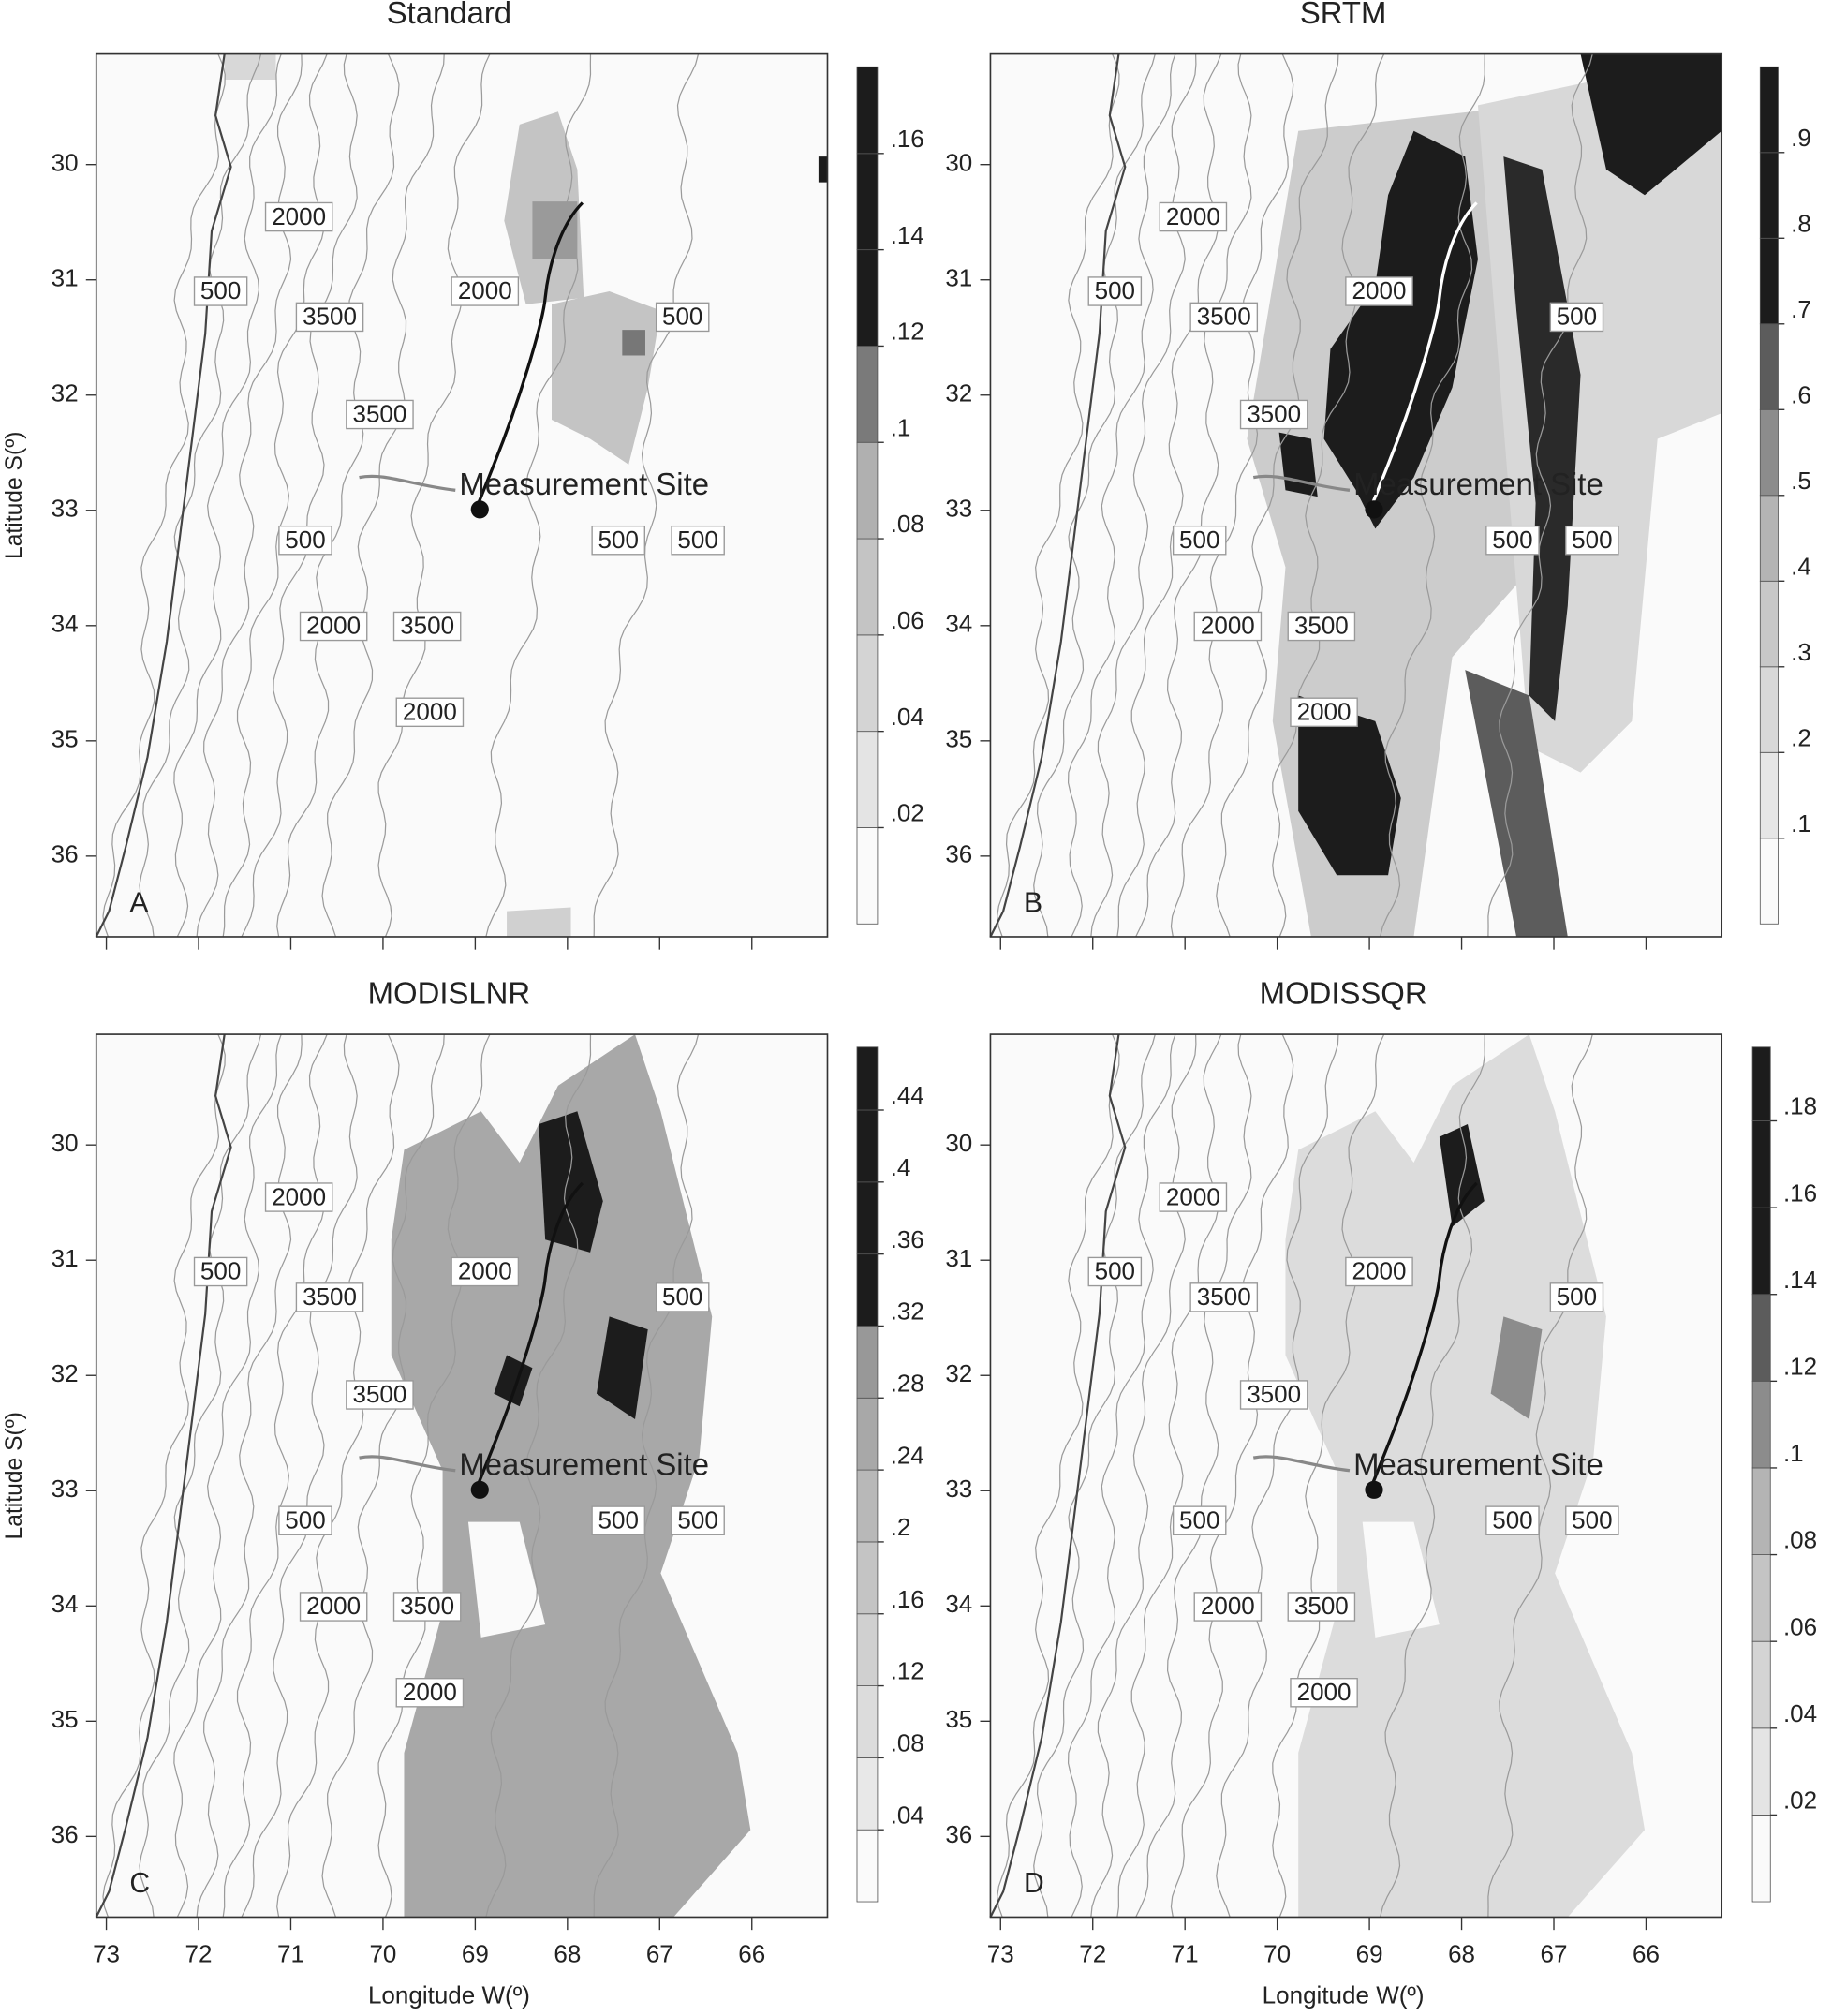 This screenshot has width=1832, height=2016. Describe the element at coordinates (1800, 1800) in the screenshot. I see `colorbar-tick-label: .02` at that location.